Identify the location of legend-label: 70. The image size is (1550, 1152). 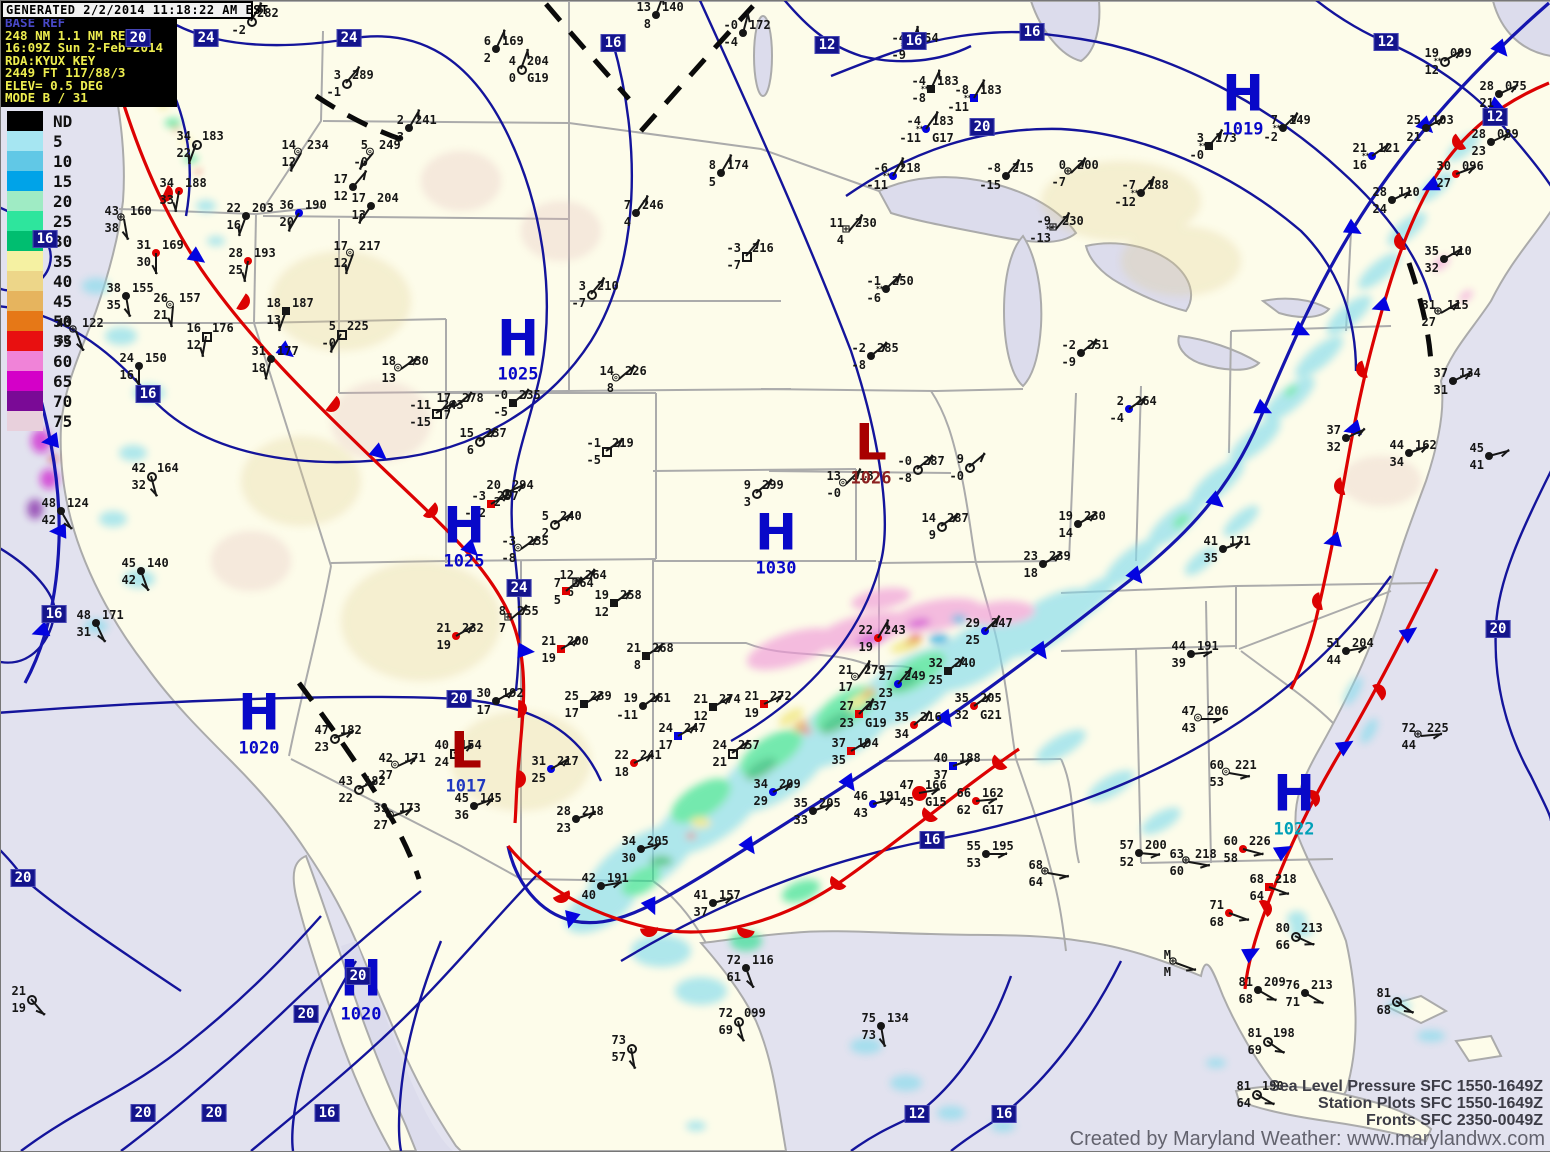
(63, 401).